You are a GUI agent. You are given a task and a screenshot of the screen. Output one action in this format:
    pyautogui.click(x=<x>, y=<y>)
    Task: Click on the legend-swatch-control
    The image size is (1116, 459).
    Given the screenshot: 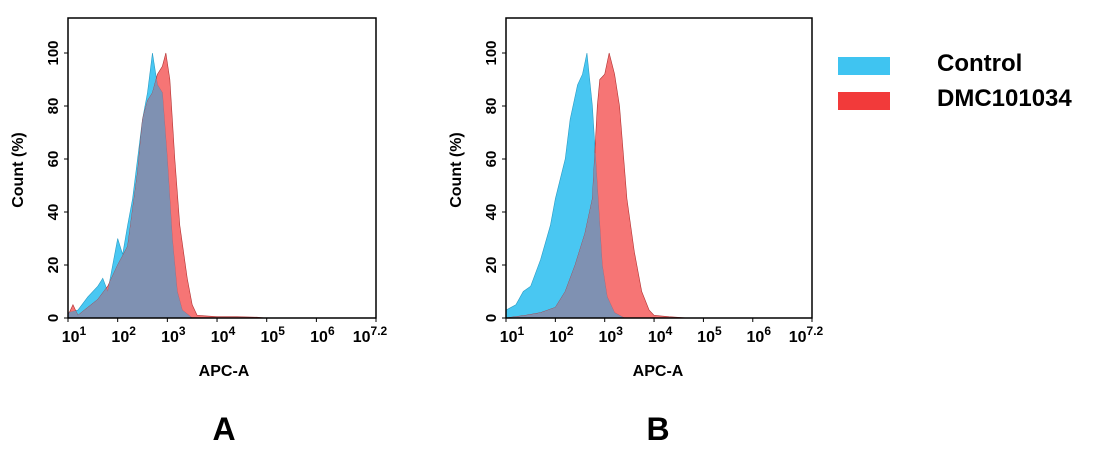 What is the action you would take?
    pyautogui.click(x=864, y=66)
    